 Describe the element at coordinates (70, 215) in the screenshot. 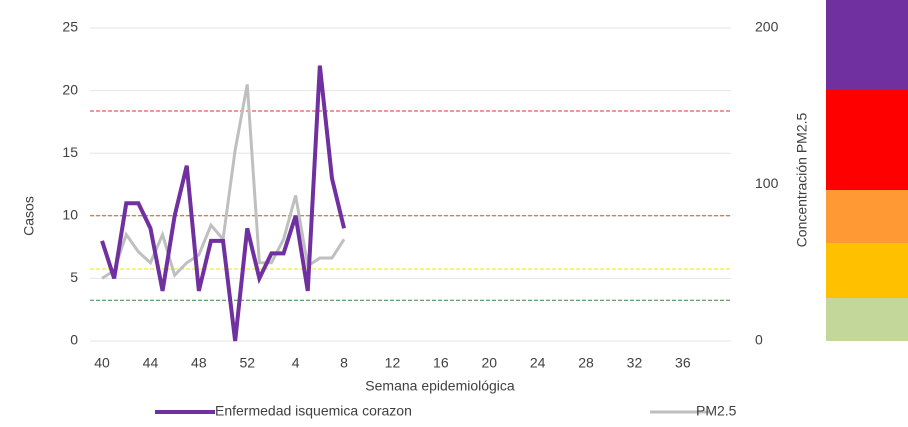

I see `y-tick-label: 10` at that location.